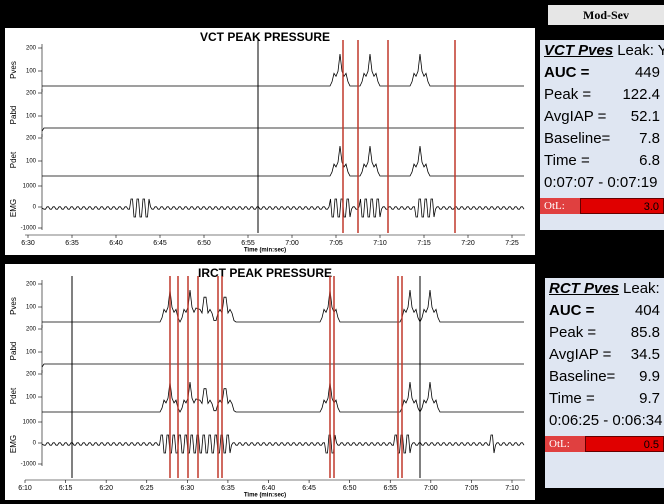 This screenshot has height=504, width=664. I want to click on summary-value: 9.7, so click(649, 398).